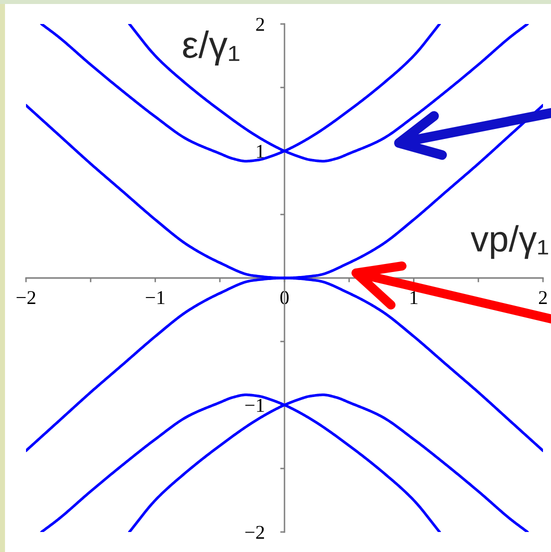 The height and width of the screenshot is (552, 551). What do you see at coordinates (26, 297) in the screenshot?
I see `x-tick-label: −2` at bounding box center [26, 297].